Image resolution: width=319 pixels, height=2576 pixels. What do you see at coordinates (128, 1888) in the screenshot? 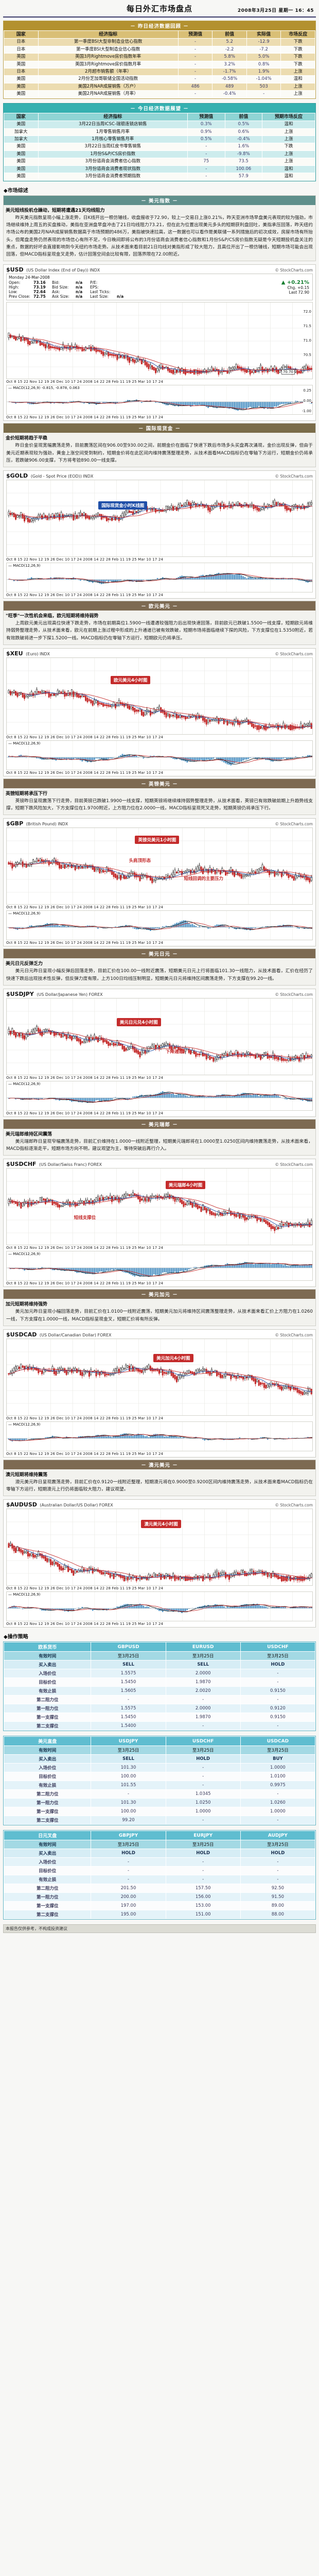
I see `strategy-cell: 201.50` at bounding box center [128, 1888].